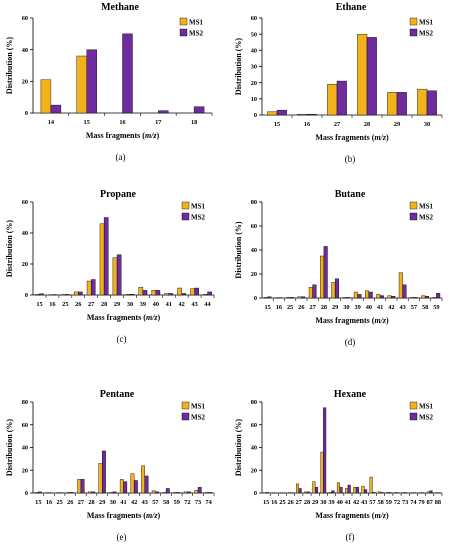 This screenshot has height=550, width=454. I want to click on chart-title: Methane, so click(120, 7).